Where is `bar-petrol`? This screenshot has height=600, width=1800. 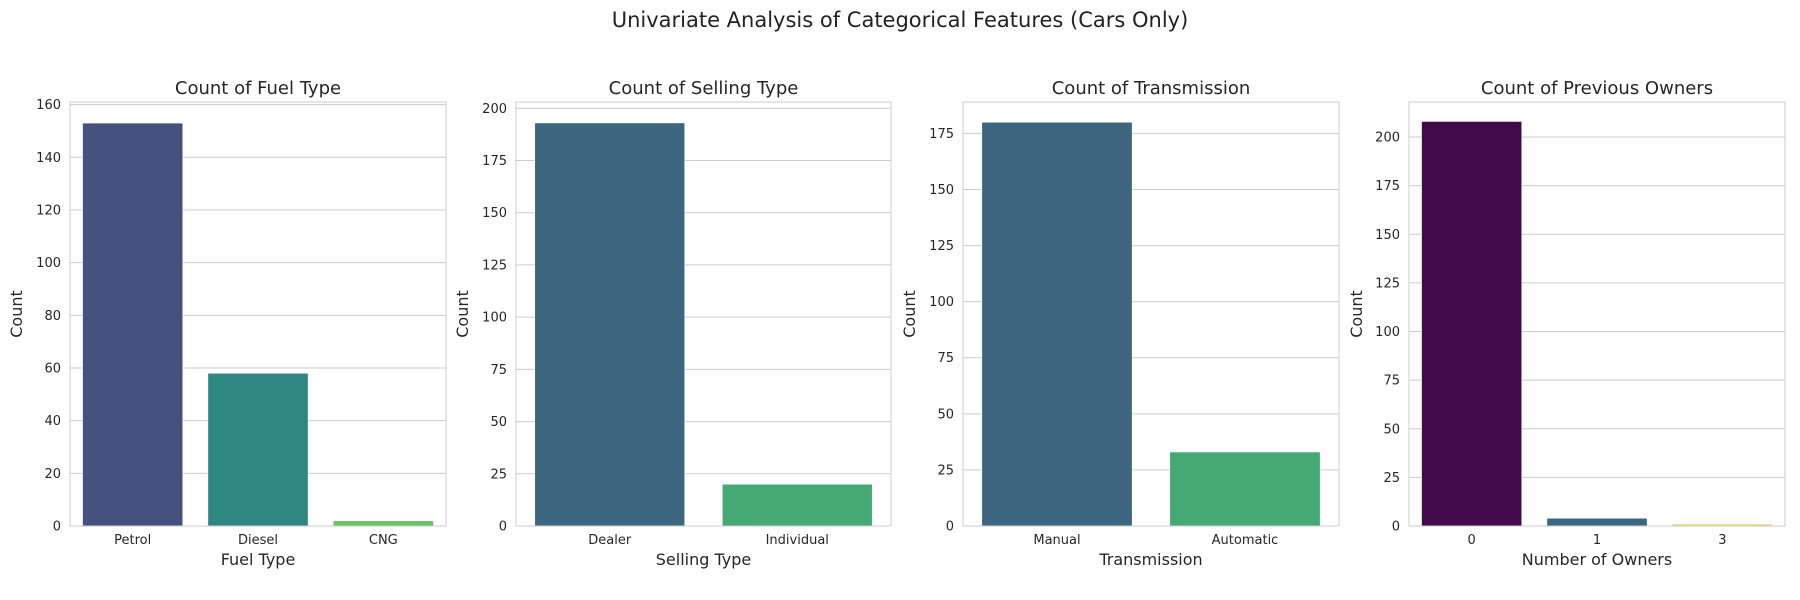
bar-petrol is located at coordinates (133, 324).